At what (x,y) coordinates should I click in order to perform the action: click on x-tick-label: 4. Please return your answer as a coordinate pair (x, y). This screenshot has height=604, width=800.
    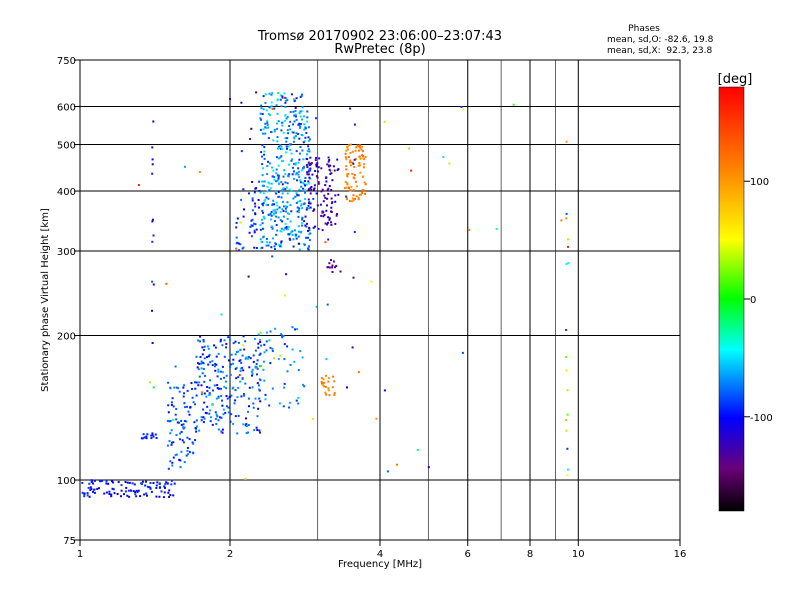
    Looking at the image, I should click on (380, 554).